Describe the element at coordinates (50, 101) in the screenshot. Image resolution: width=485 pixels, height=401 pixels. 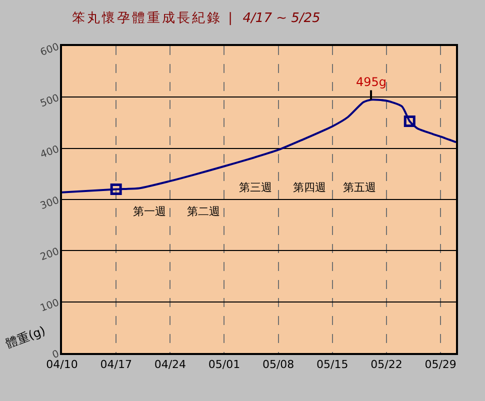
I see `y-tick-label: 500` at that location.